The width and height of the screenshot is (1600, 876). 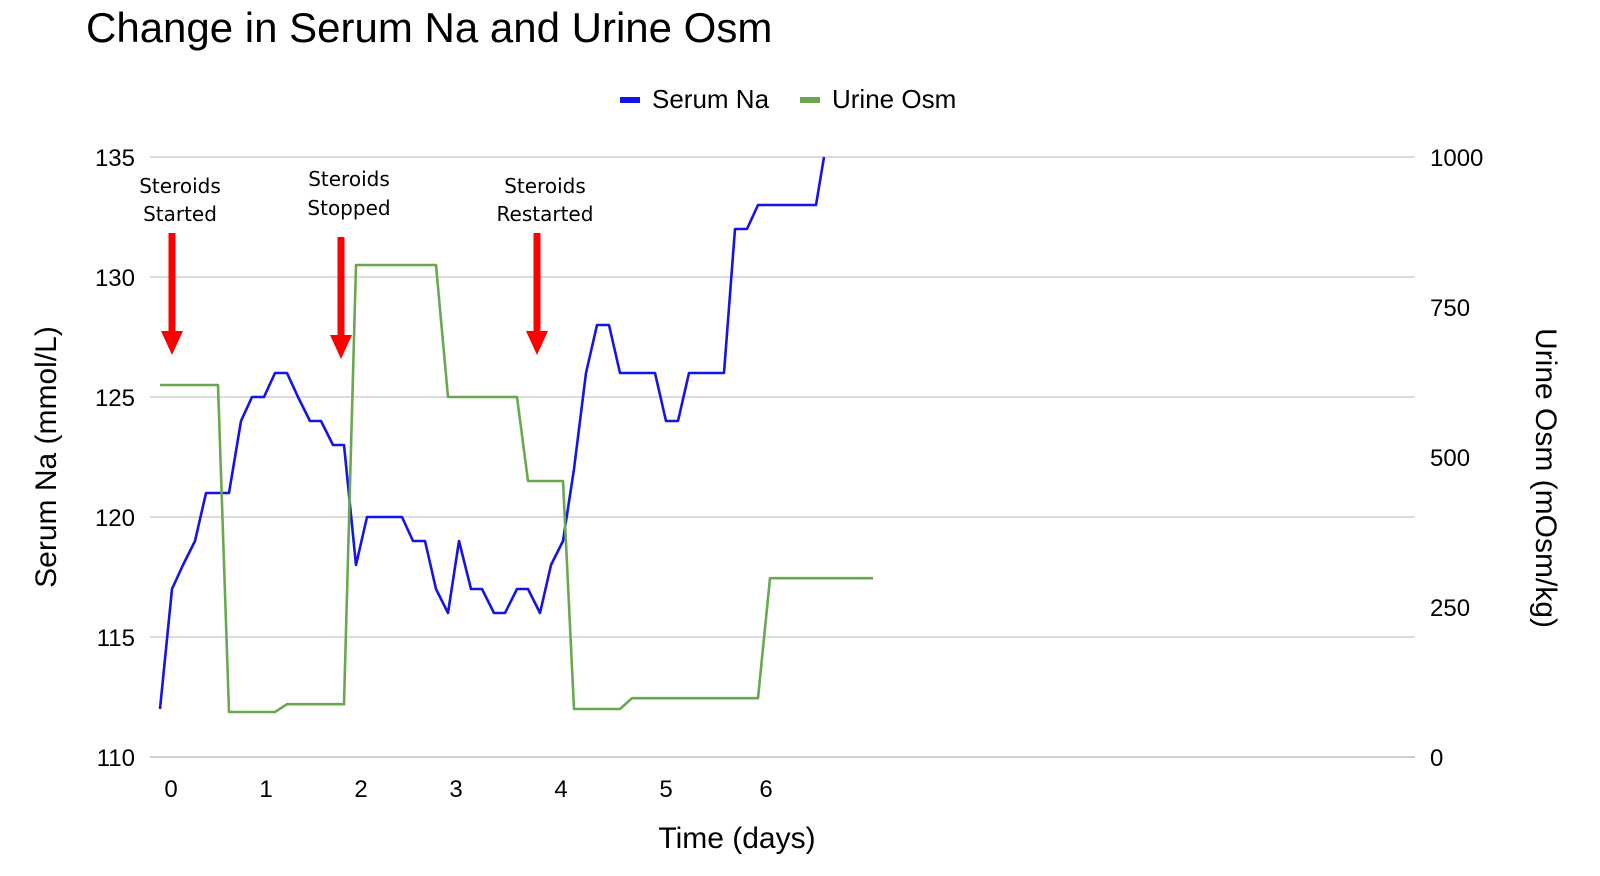 What do you see at coordinates (46, 457) in the screenshot?
I see `y-axis-left-title: Serum Na (mmol/L)` at bounding box center [46, 457].